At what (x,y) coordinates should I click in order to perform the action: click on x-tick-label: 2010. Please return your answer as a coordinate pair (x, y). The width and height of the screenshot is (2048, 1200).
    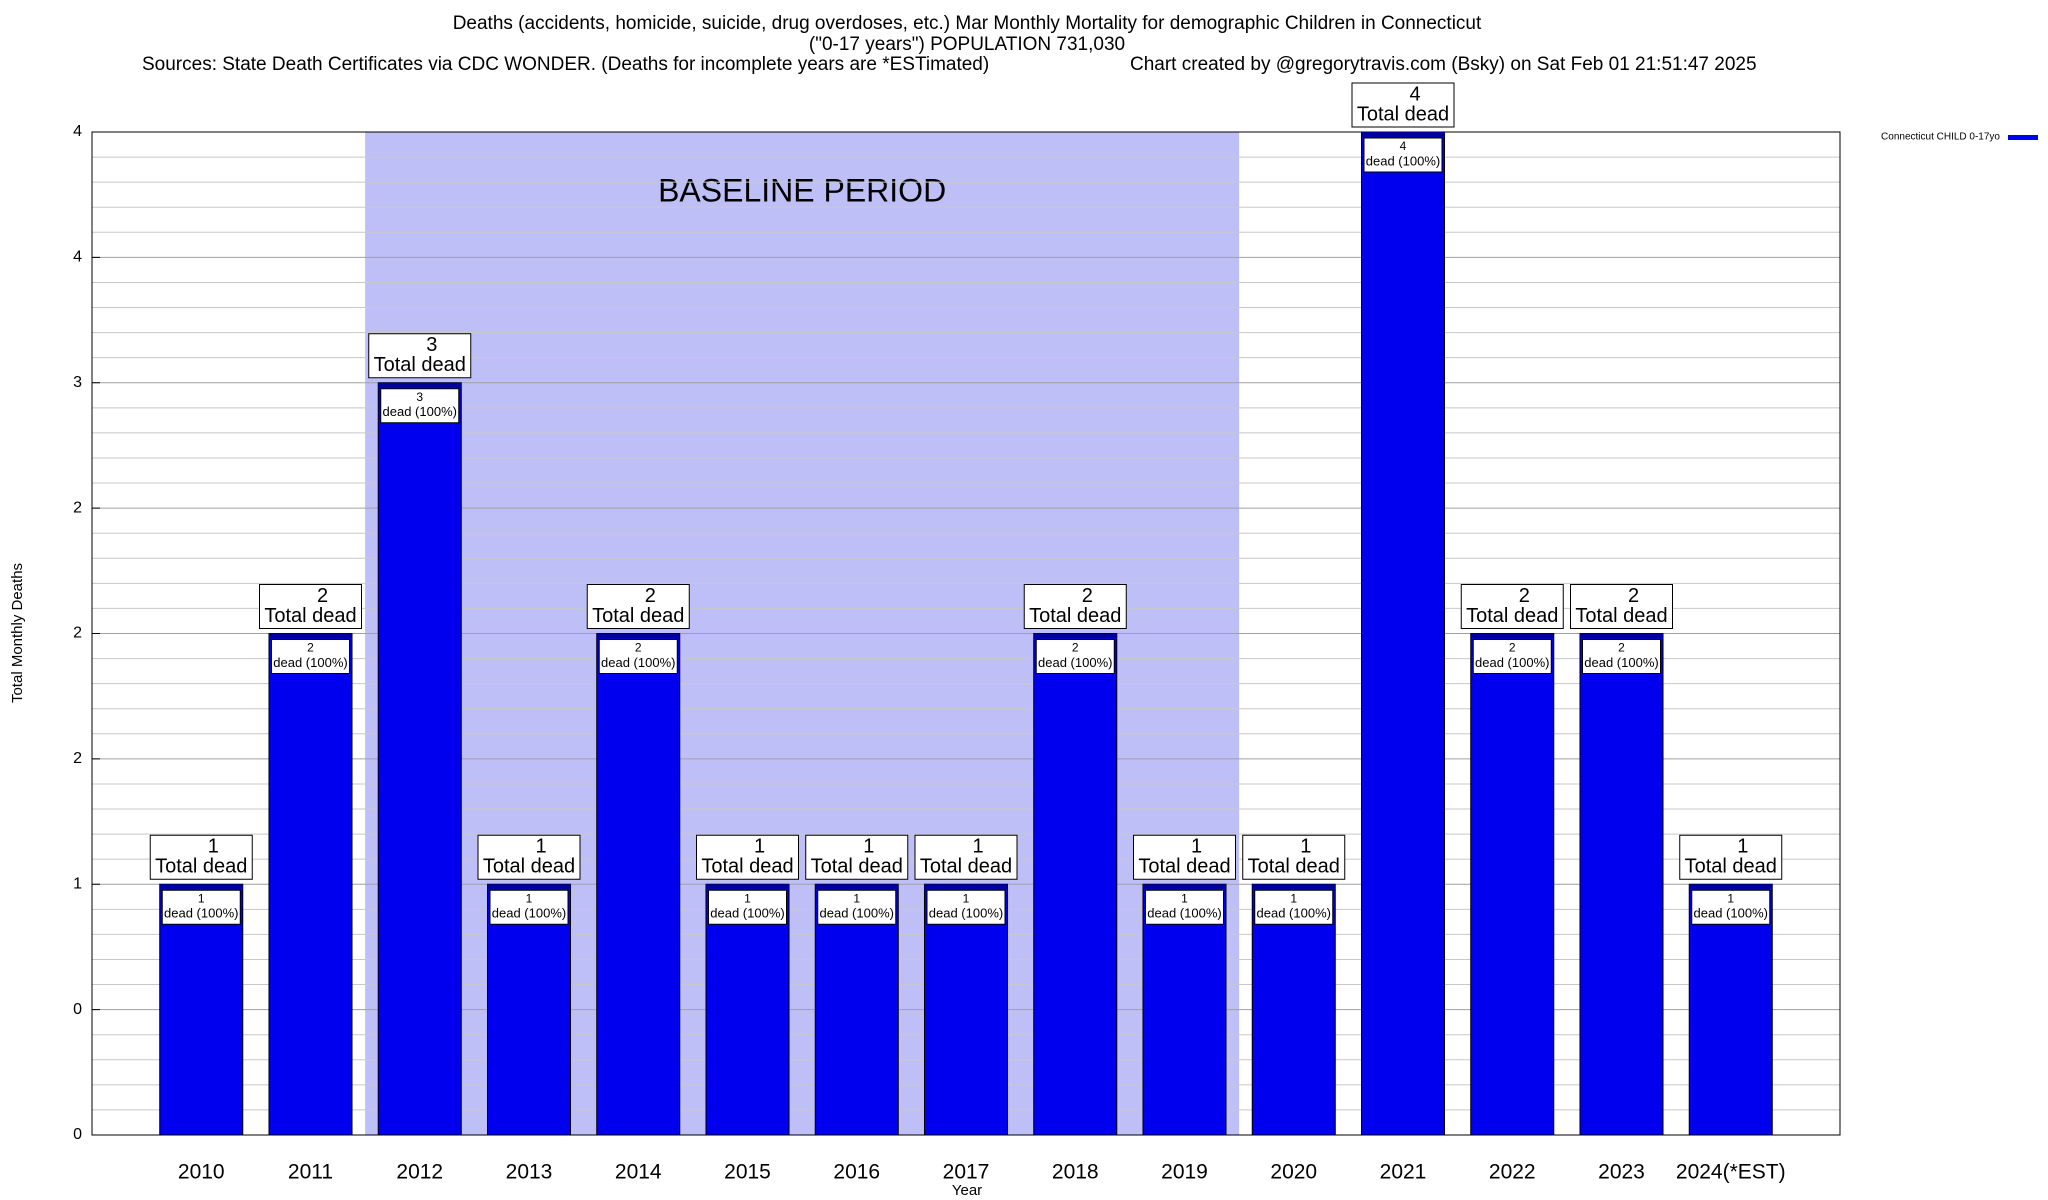
    Looking at the image, I should click on (201, 1172).